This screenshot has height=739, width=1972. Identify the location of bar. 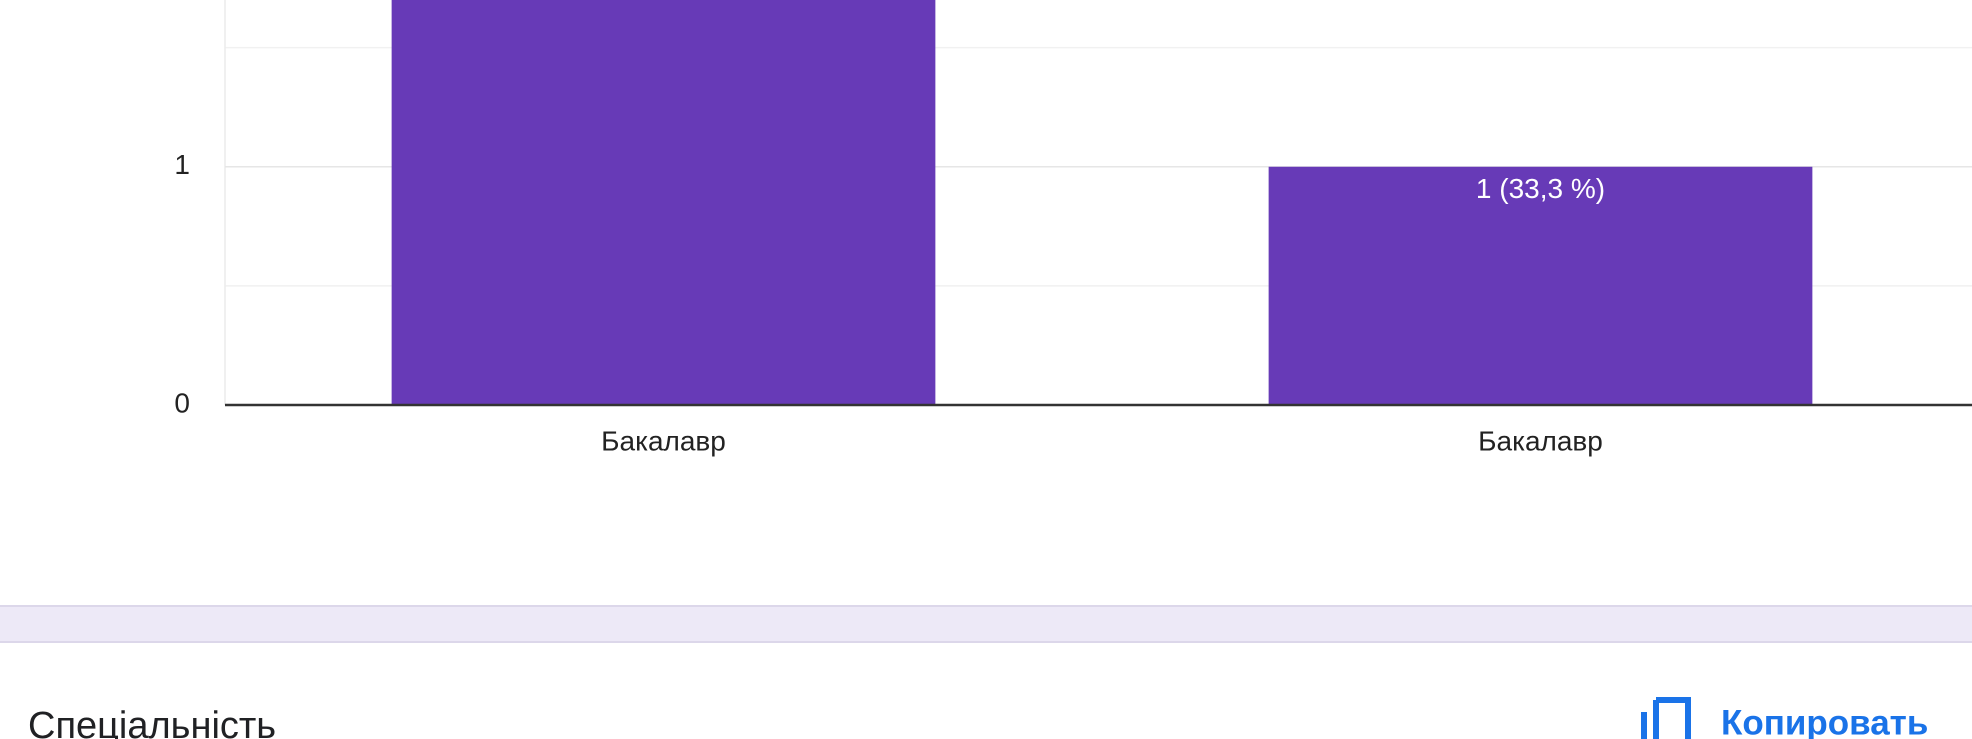
(1540, 285).